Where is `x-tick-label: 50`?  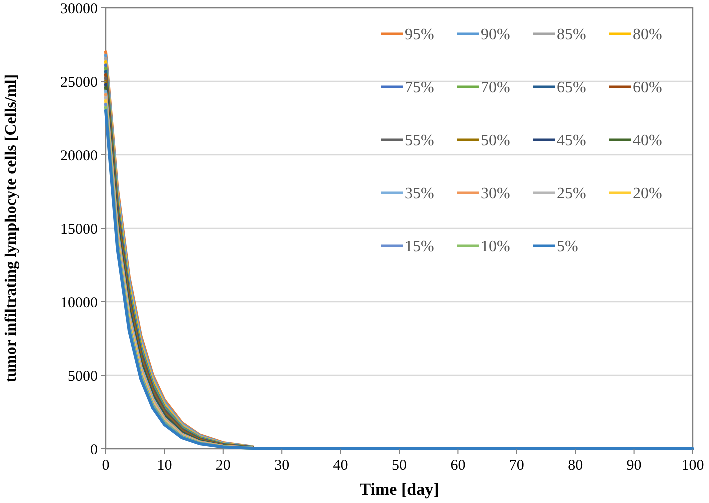
x-tick-label: 50 is located at coordinates (399, 466).